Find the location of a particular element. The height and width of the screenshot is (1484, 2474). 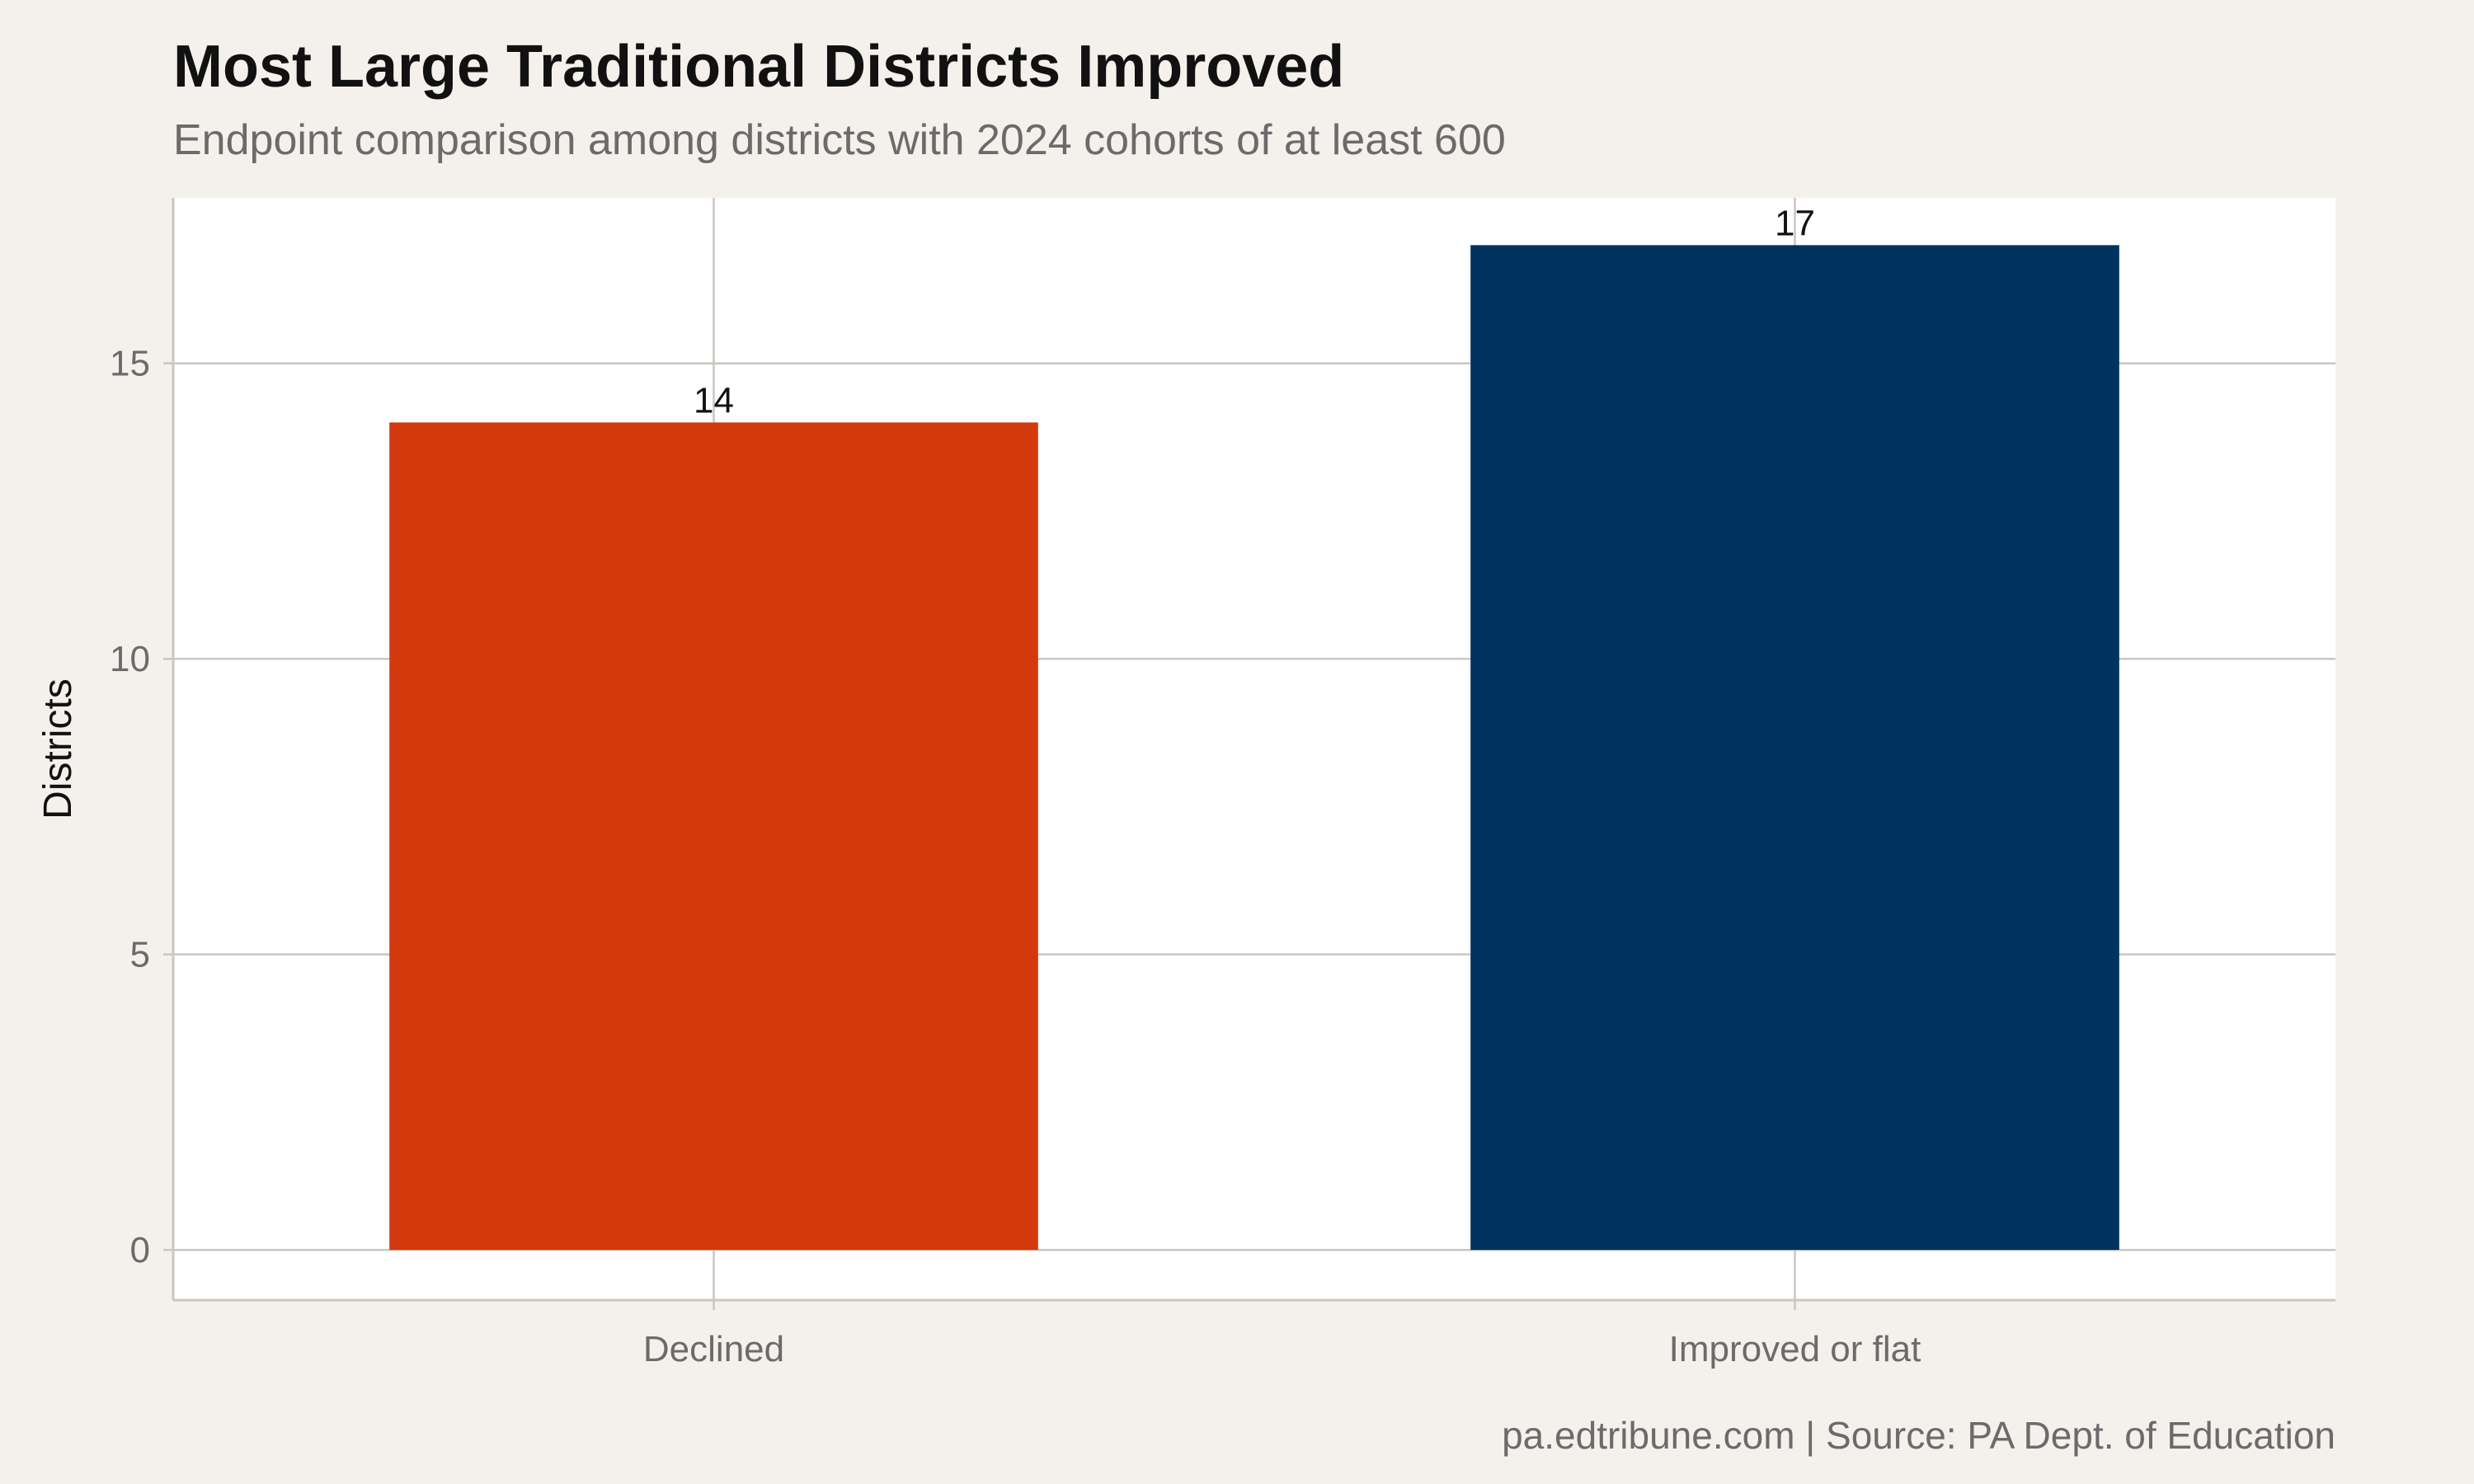

y-tick-label: 10 is located at coordinates (130, 659).